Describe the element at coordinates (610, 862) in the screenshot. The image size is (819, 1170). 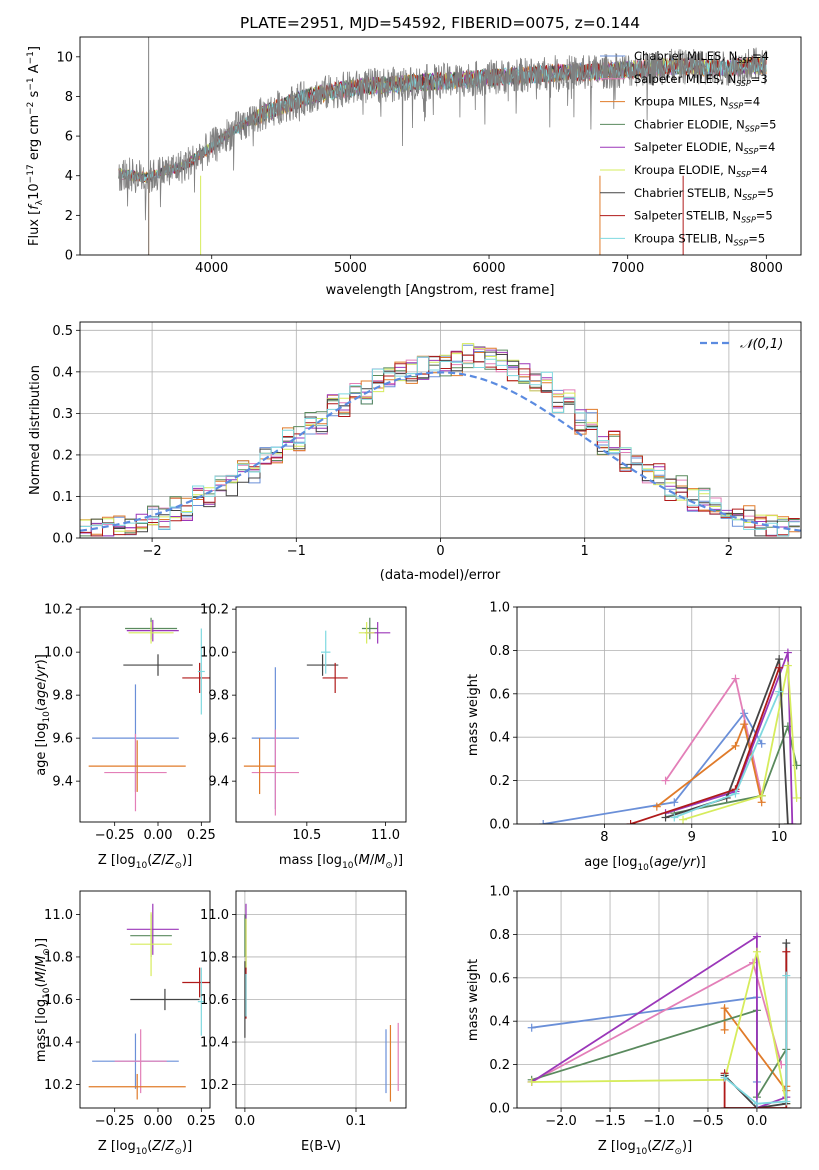
I see `label-part: age [log` at that location.